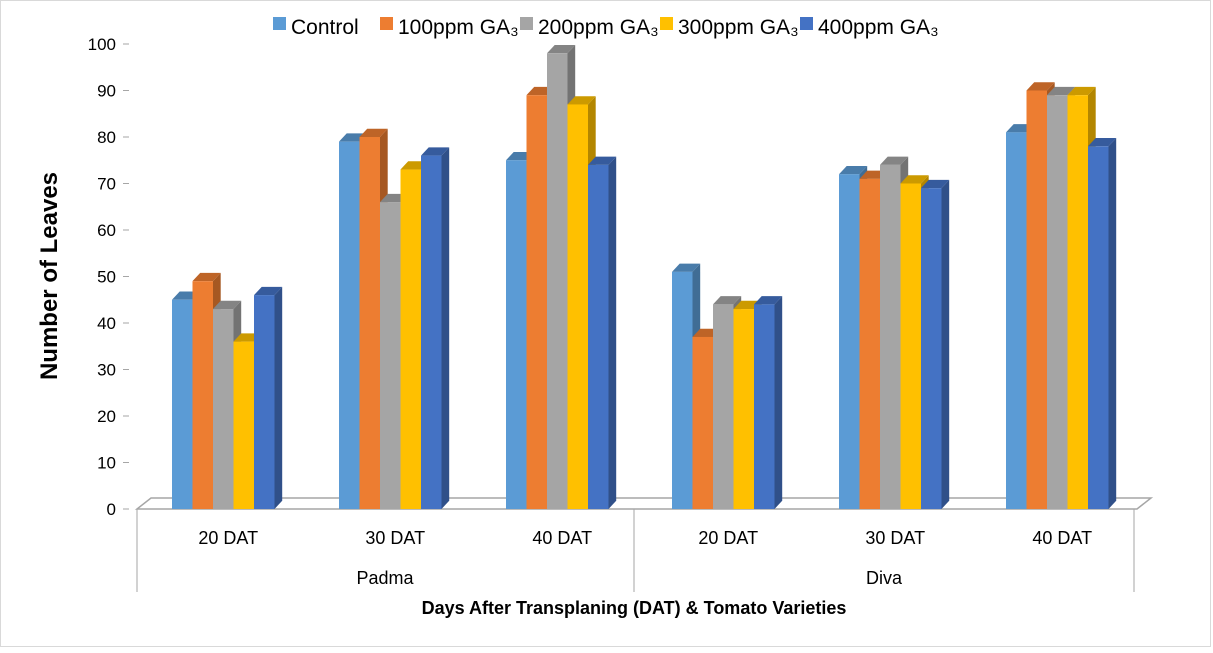 The width and height of the screenshot is (1213, 653). Describe the element at coordinates (598, 27) in the screenshot. I see `legend-label: 200ppm GA₃` at that location.